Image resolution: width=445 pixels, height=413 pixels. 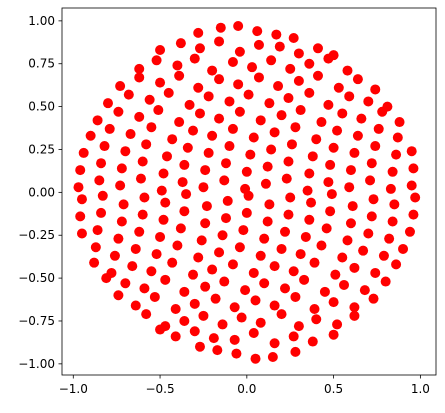 I want to click on x-tick-label: 1.0, so click(x=420, y=389).